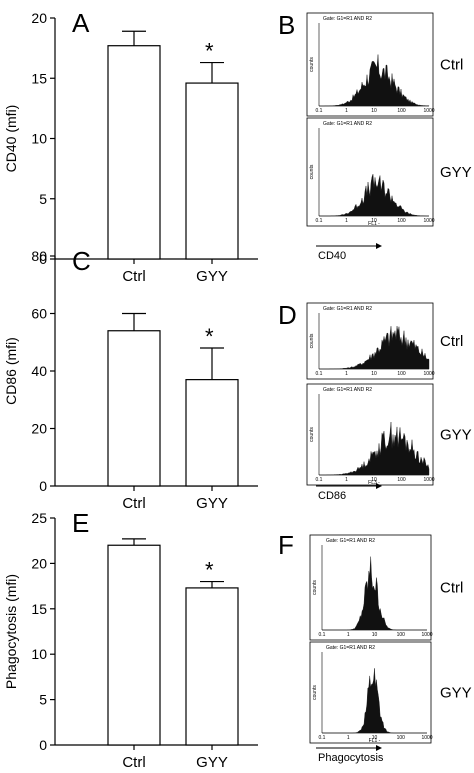 The height and width of the screenshot is (773, 474). I want to click on y-axis-title: Phagocytosis (mfi), so click(11, 631).